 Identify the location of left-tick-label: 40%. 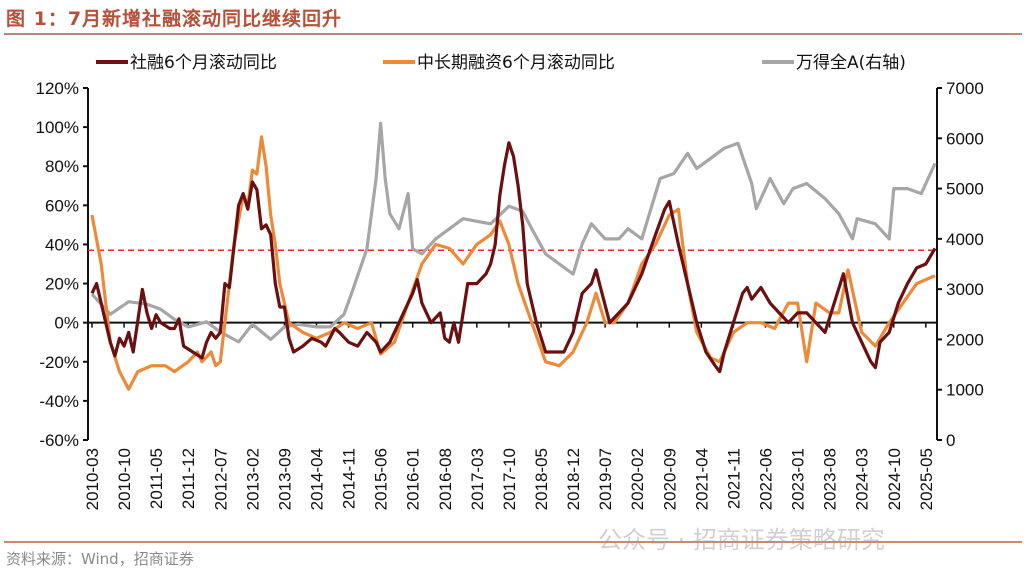
(62, 244).